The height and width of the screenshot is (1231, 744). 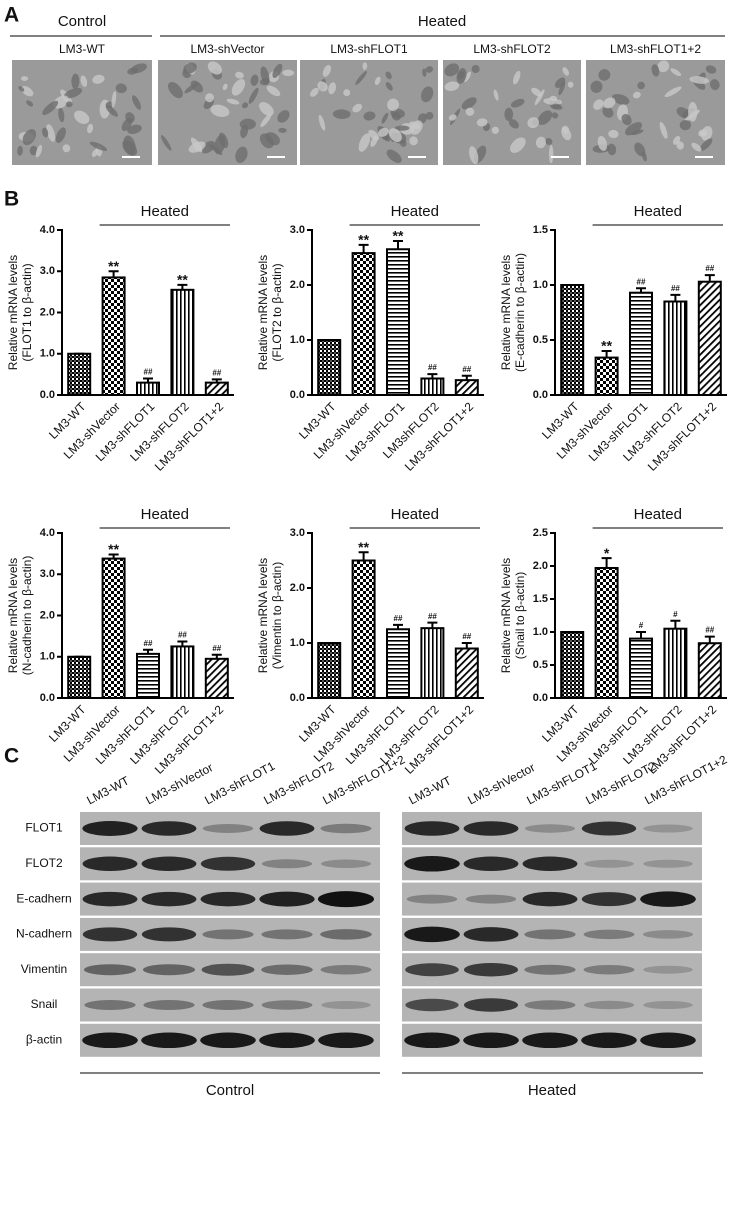 What do you see at coordinates (277, 615) in the screenshot?
I see `y-axis-label: (Vimentin to β-actin)` at bounding box center [277, 615].